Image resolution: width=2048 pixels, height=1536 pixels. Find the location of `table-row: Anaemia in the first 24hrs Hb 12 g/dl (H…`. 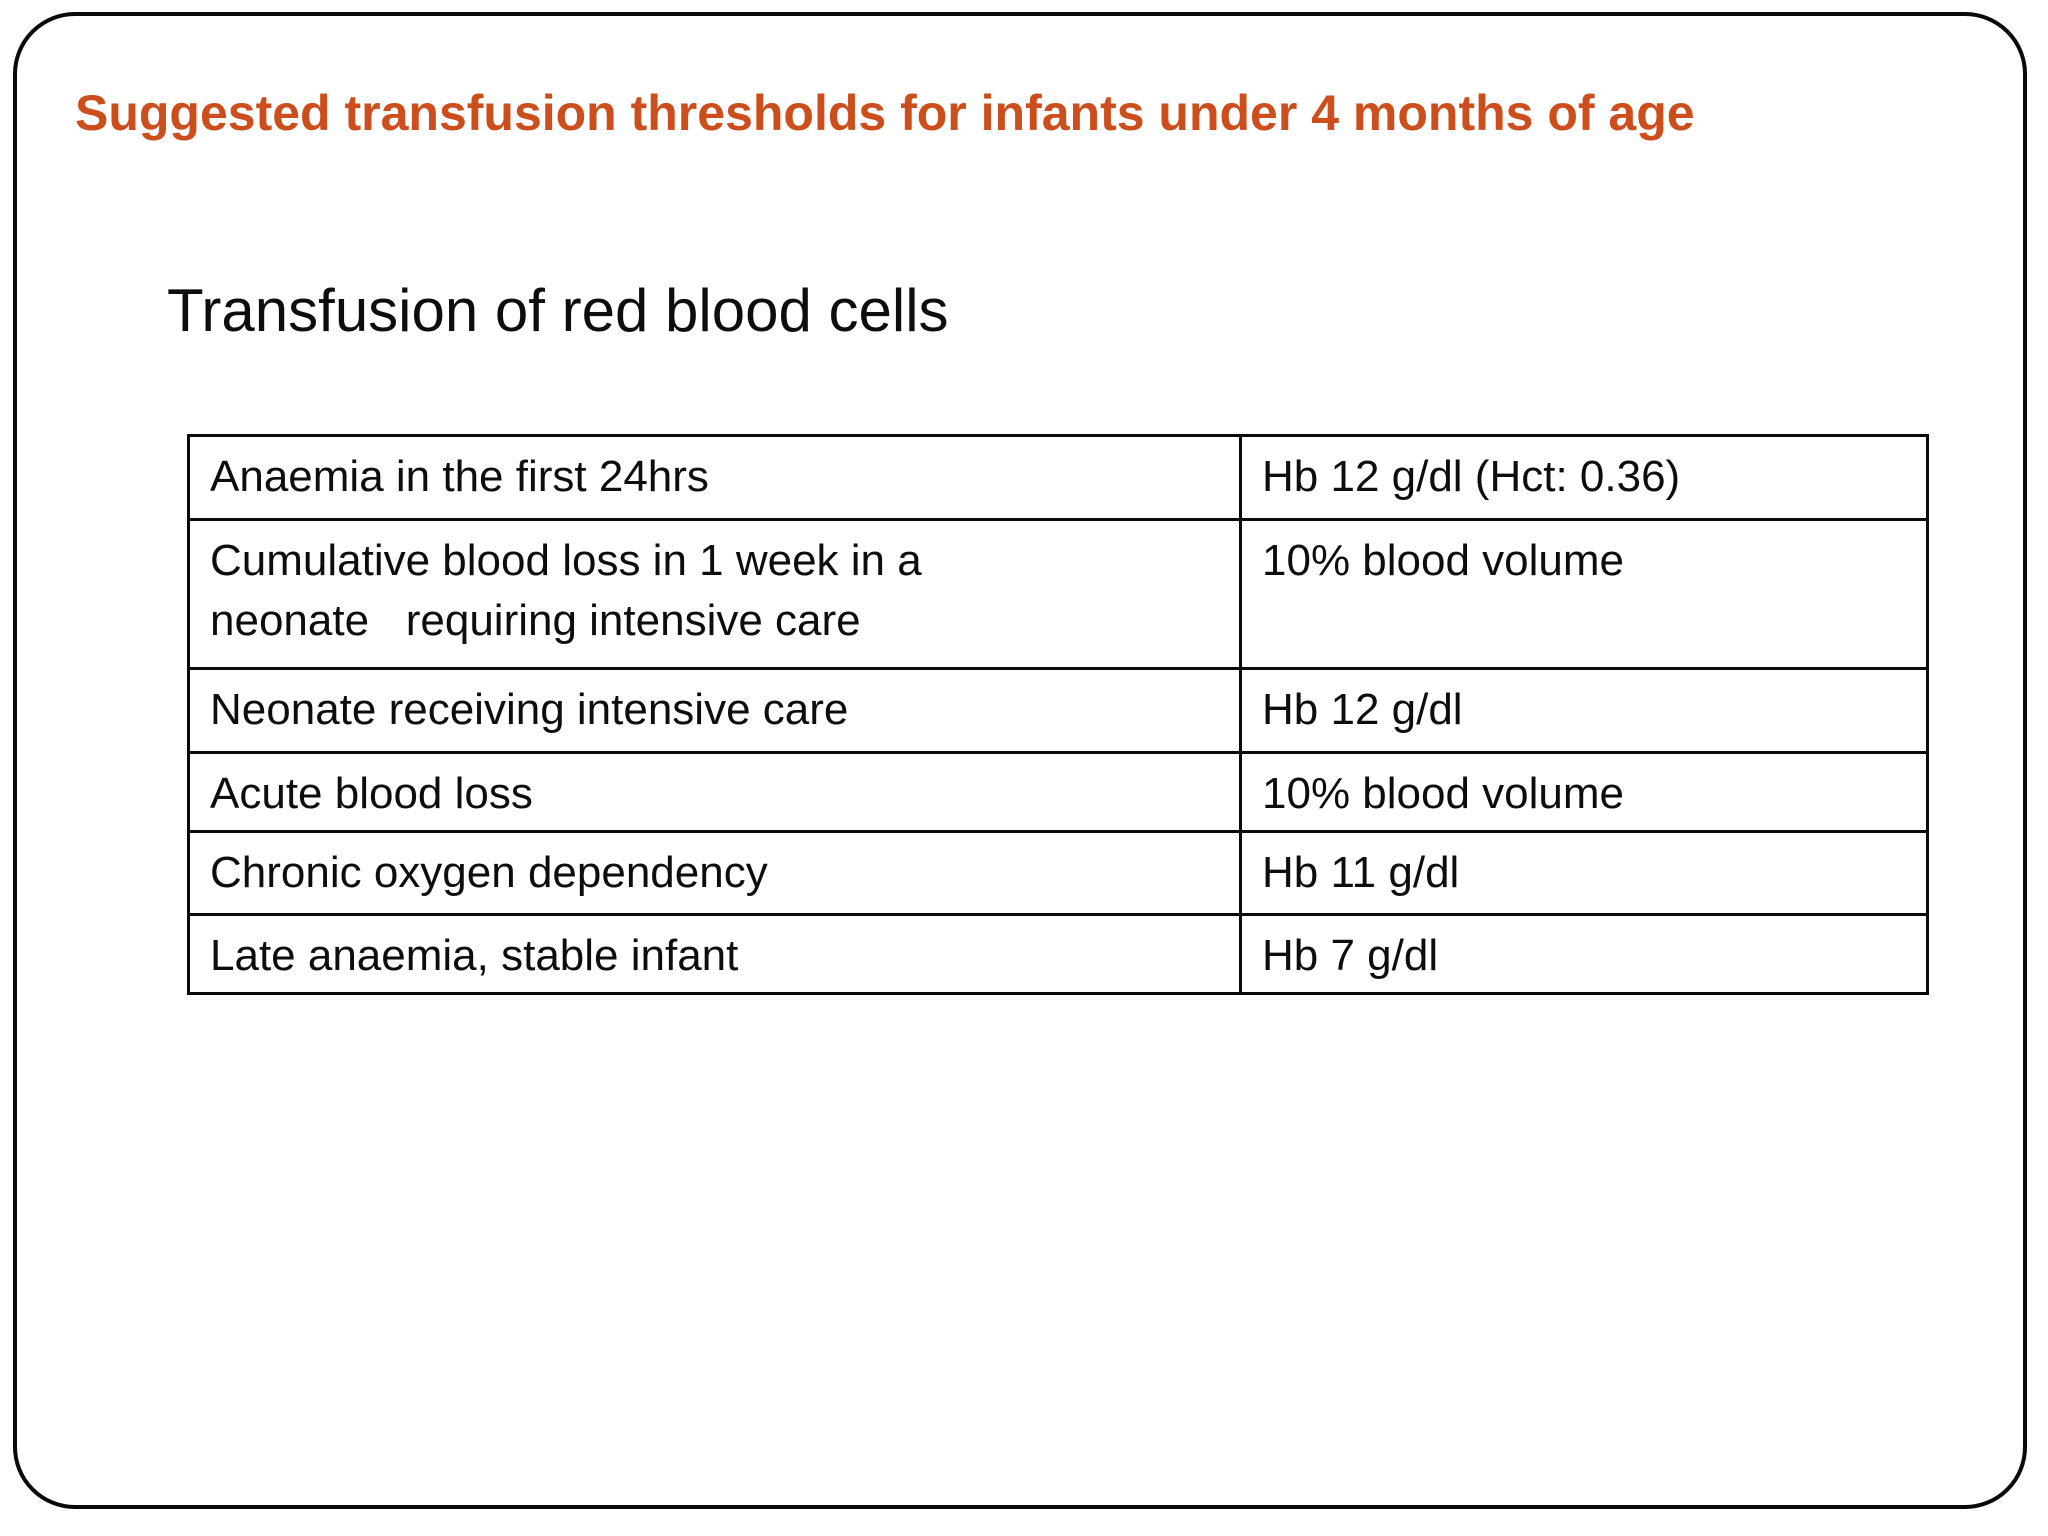

table-row: Anaemia in the first 24hrs Hb 12 g/dl (H… is located at coordinates (1058, 477).